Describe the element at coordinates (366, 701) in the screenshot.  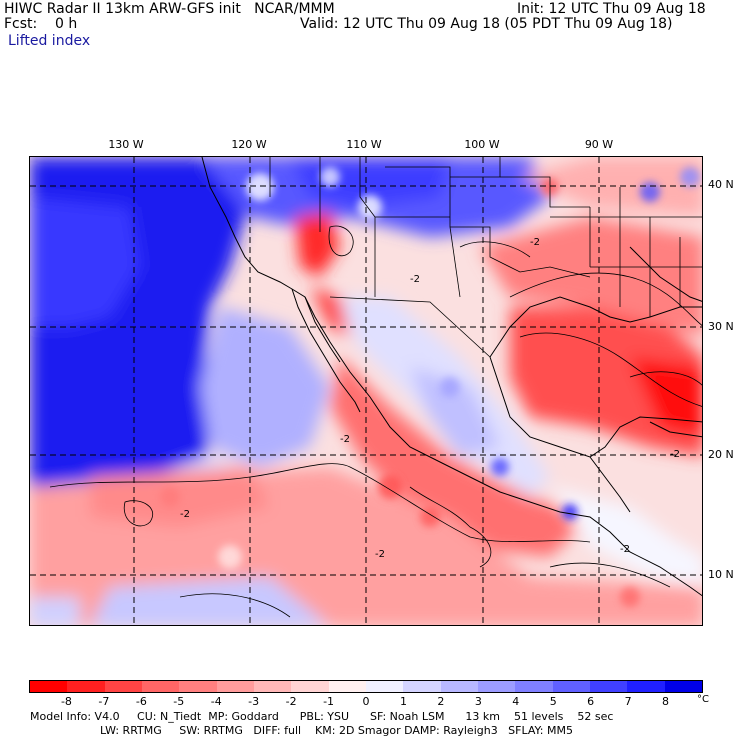
I see `colorbar-label: 0` at that location.